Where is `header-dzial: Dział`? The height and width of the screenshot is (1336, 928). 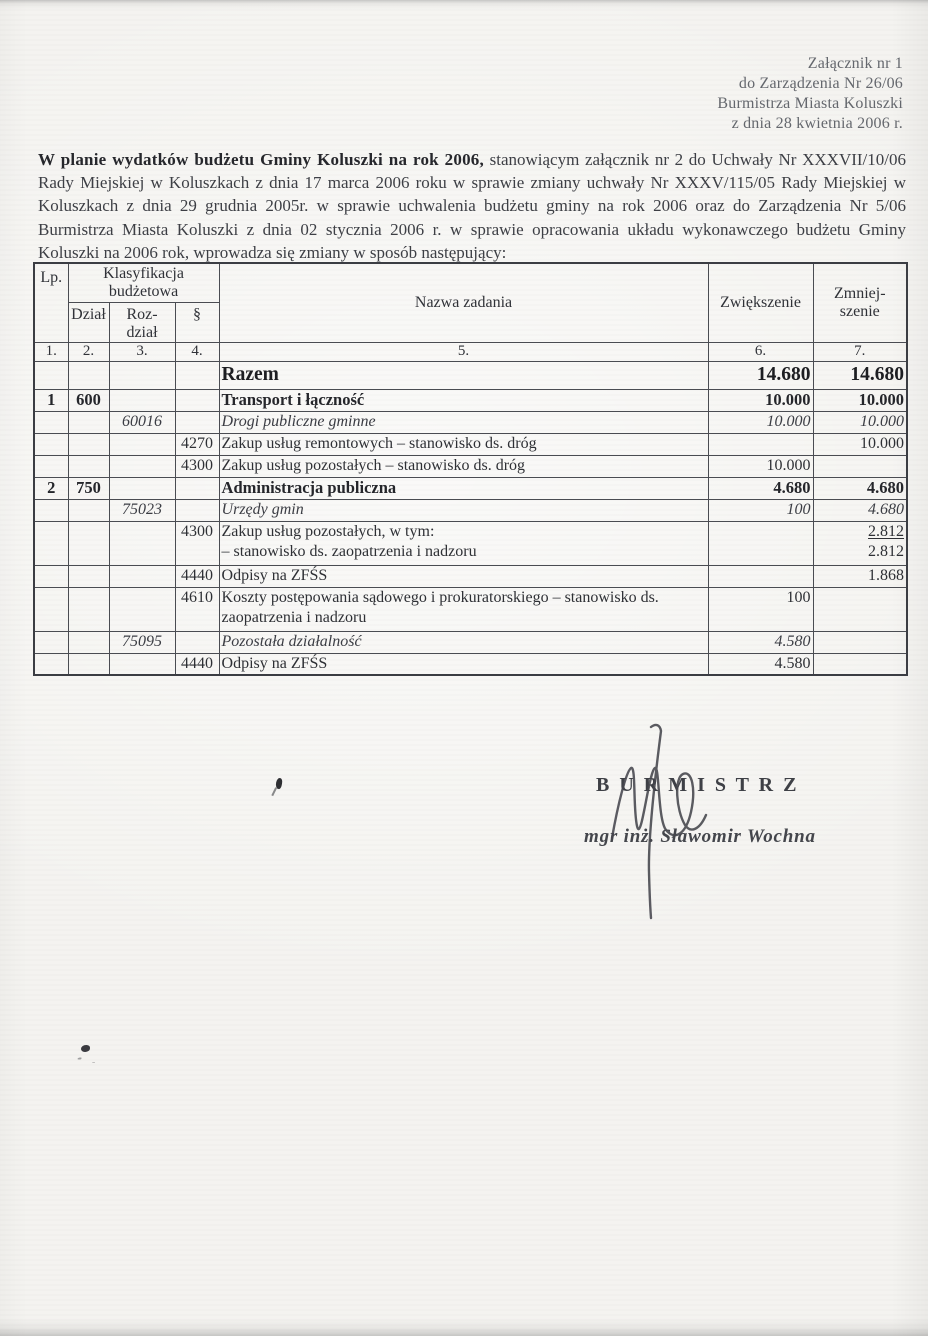
header-dzial: Dział is located at coordinates (88, 322).